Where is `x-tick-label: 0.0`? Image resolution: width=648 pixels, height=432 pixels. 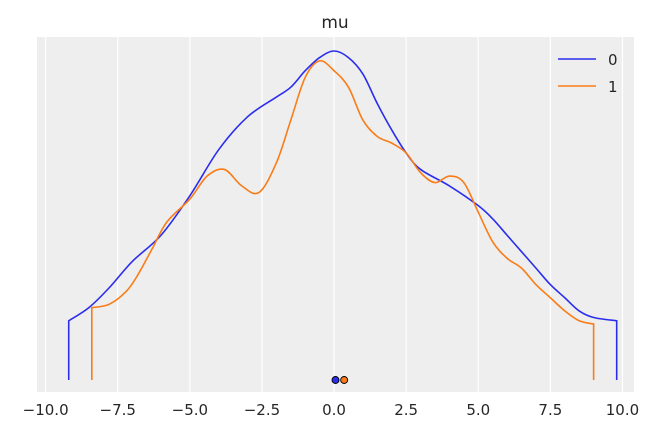 x-tick-label: 0.0 is located at coordinates (334, 410).